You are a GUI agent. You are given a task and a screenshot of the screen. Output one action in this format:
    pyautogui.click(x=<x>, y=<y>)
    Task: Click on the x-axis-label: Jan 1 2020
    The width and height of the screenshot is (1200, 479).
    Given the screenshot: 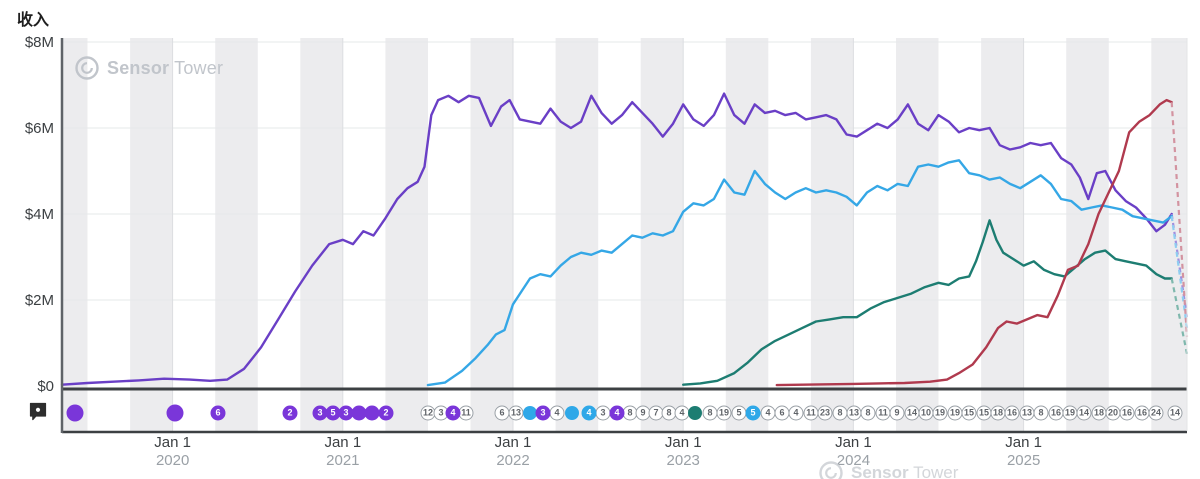 What is the action you would take?
    pyautogui.click(x=172, y=451)
    